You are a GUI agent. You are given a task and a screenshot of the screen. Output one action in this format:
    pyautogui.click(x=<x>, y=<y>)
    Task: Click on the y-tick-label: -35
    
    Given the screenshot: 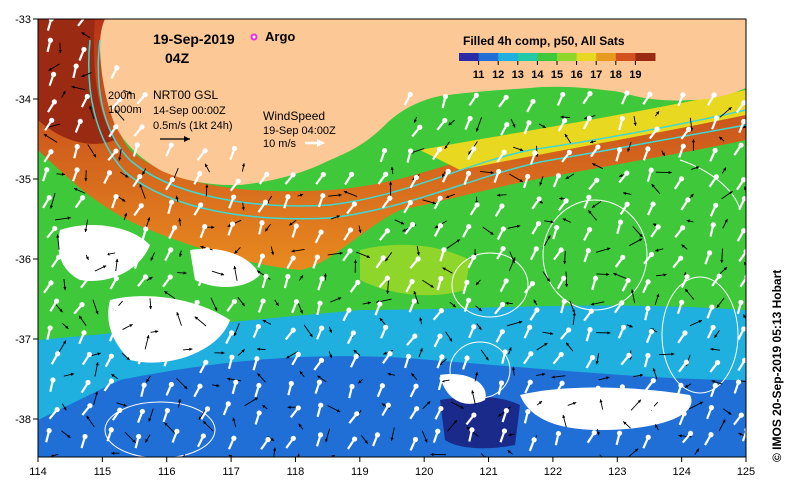 What is the action you would take?
    pyautogui.click(x=23, y=180)
    